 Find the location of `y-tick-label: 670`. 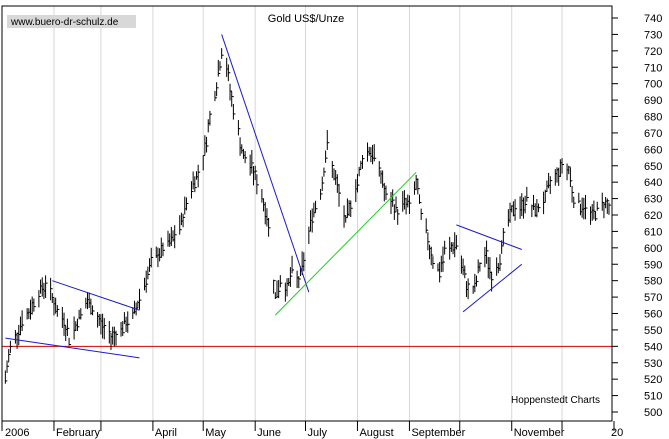

y-tick-label: 670 is located at coordinates (653, 134).